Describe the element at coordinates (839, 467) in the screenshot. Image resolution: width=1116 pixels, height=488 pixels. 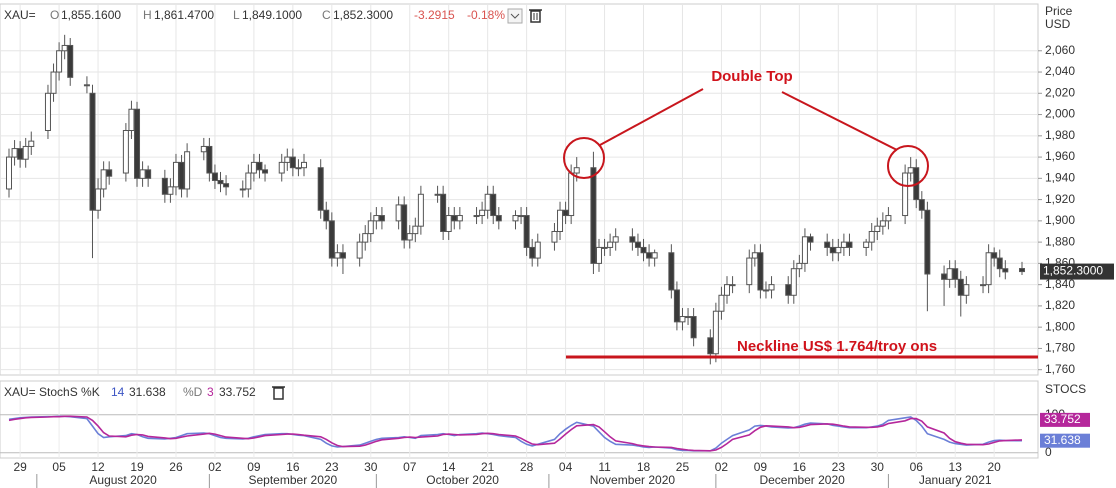
I see `x-tick-label: 23` at that location.